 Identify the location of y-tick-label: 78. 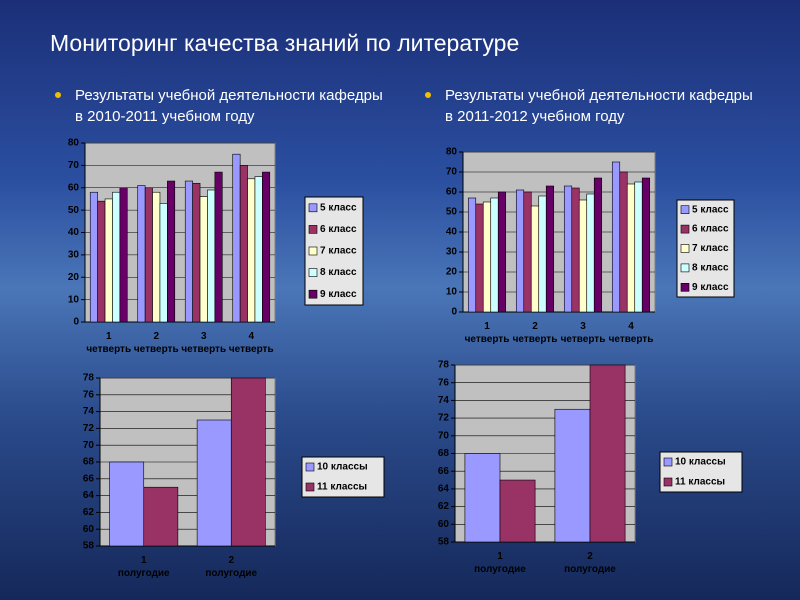
(89, 378).